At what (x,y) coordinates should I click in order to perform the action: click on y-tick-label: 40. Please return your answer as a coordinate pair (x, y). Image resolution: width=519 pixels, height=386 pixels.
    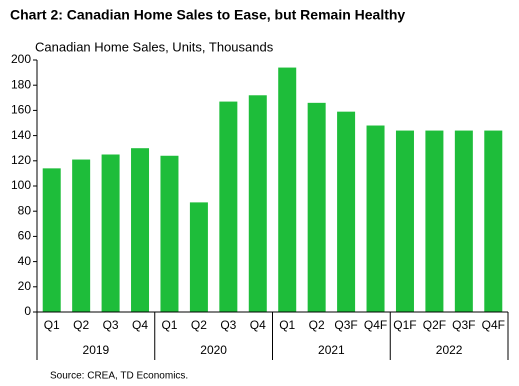
    Looking at the image, I should click on (25, 261).